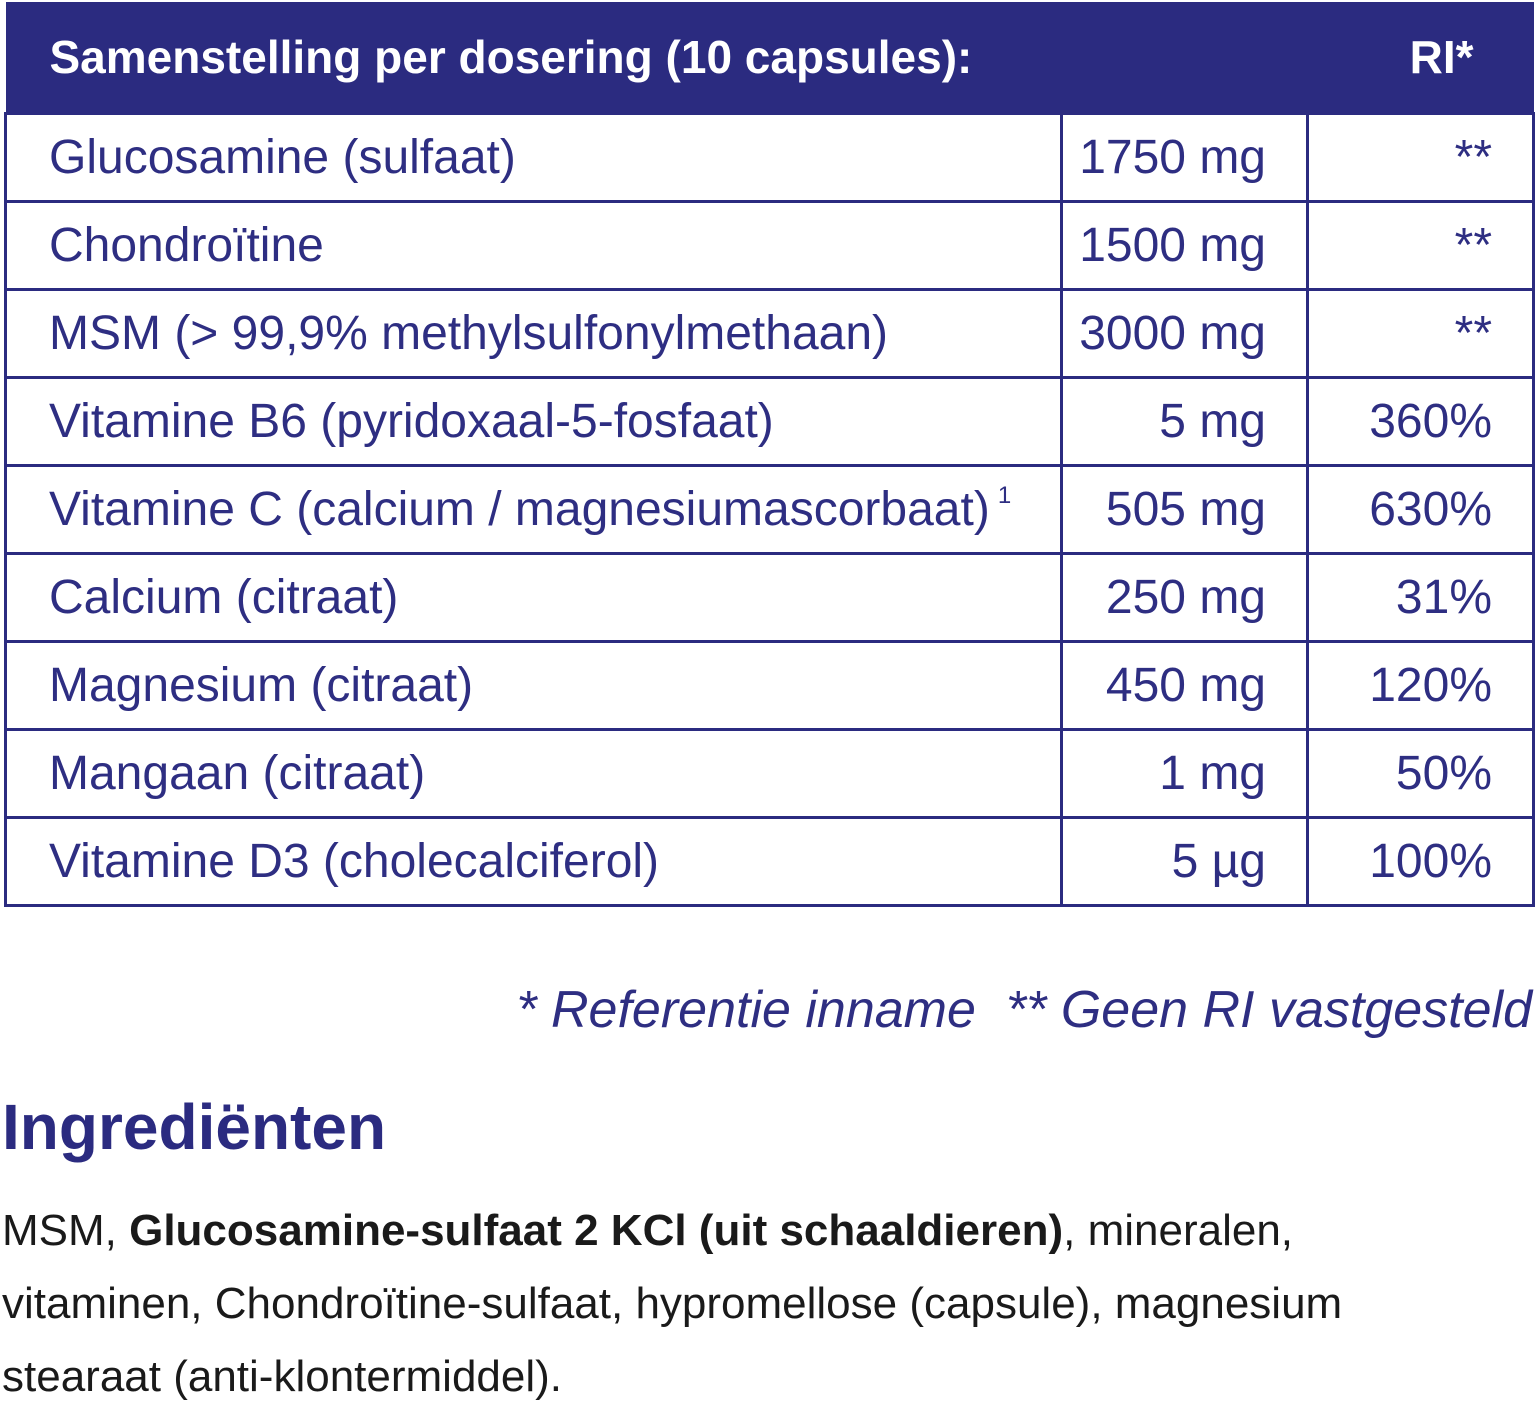  What do you see at coordinates (1268, 1010) in the screenshot?
I see `footnote: ** Geen RI vastgesteld` at bounding box center [1268, 1010].